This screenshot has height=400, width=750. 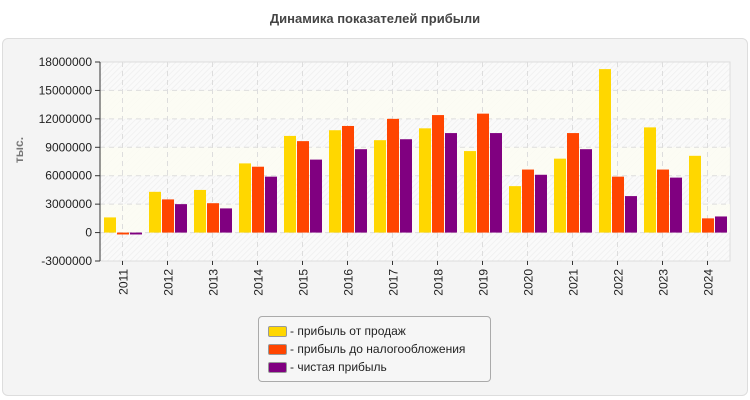 I want to click on y-tick-label: 15000000, so click(x=66, y=90).